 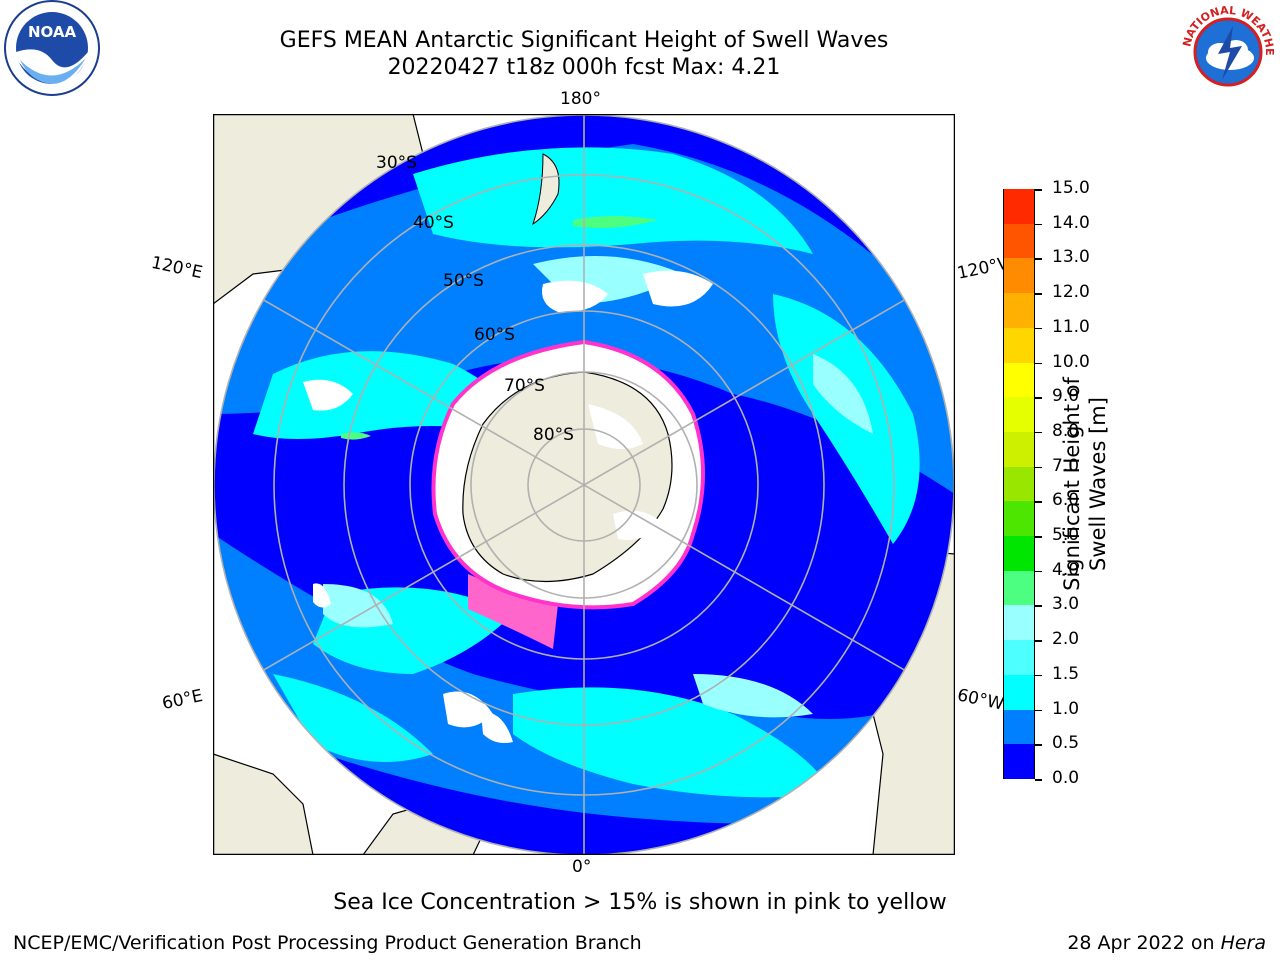 What do you see at coordinates (1071, 222) in the screenshot?
I see `colorbar-tick-label: 14.0` at bounding box center [1071, 222].